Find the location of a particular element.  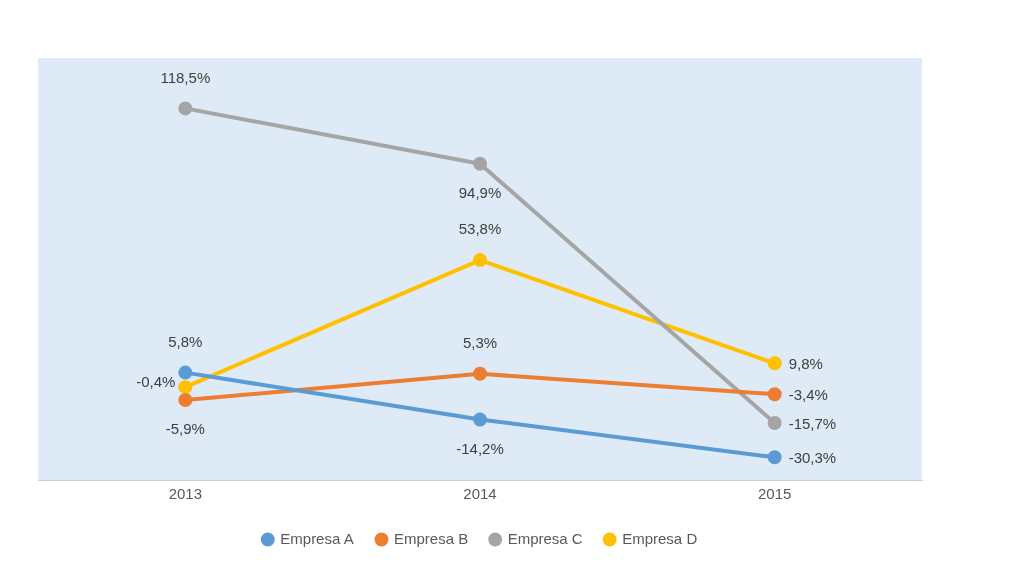

legend-label: Empresa A is located at coordinates (317, 538).